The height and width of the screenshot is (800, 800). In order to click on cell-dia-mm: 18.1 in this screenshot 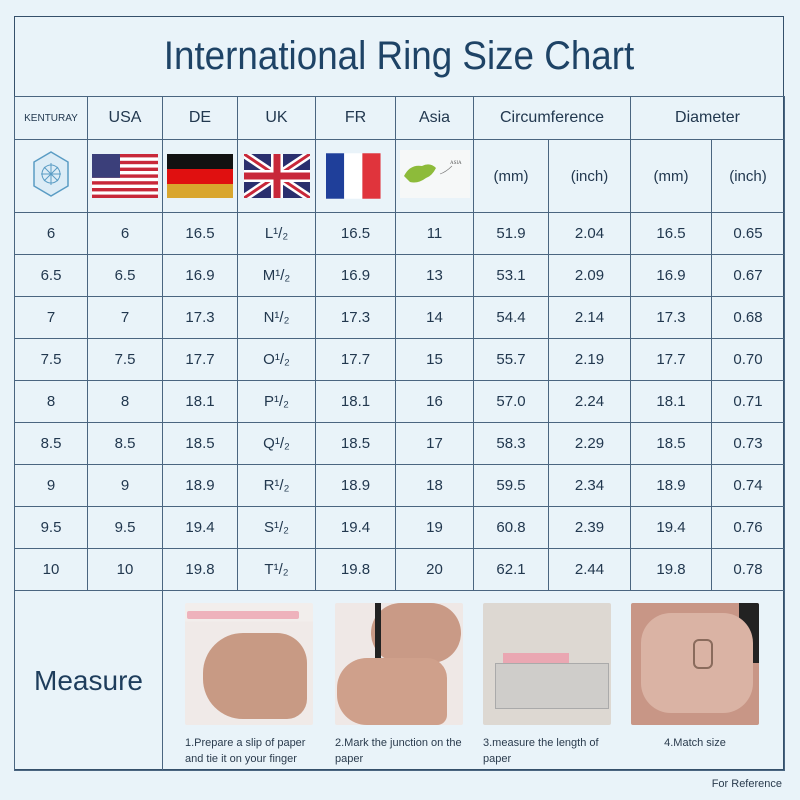, I will do `click(671, 401)`.